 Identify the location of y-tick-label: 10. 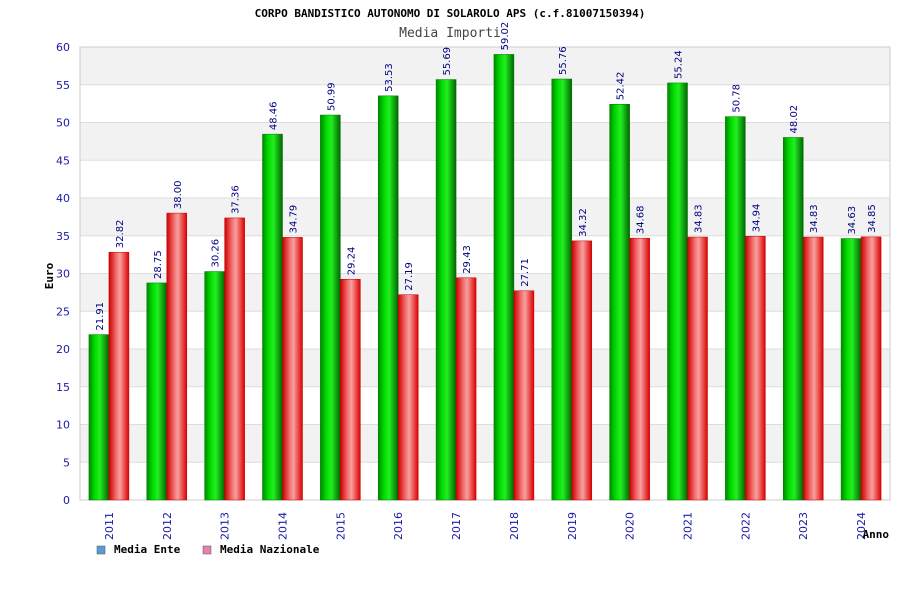
(63, 425).